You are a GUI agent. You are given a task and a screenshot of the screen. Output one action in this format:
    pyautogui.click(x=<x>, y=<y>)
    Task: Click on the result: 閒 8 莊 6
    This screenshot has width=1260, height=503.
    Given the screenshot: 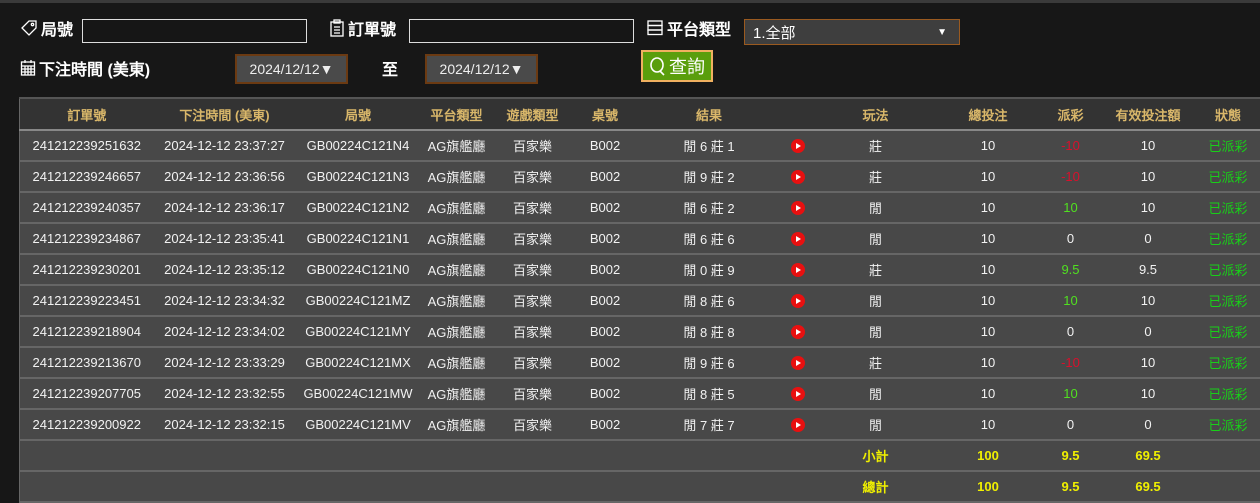 What is the action you would take?
    pyautogui.click(x=709, y=300)
    